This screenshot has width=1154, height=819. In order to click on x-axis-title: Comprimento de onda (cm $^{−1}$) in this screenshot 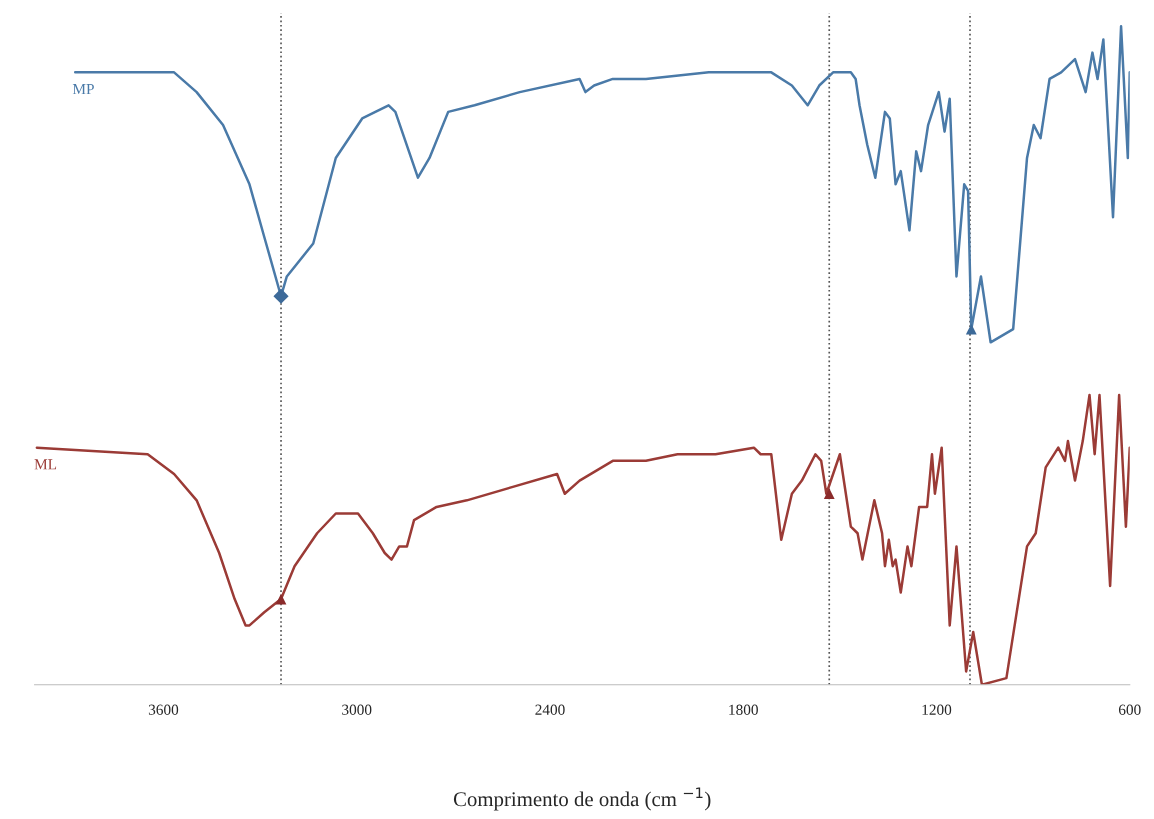, I will do `click(582, 799)`.